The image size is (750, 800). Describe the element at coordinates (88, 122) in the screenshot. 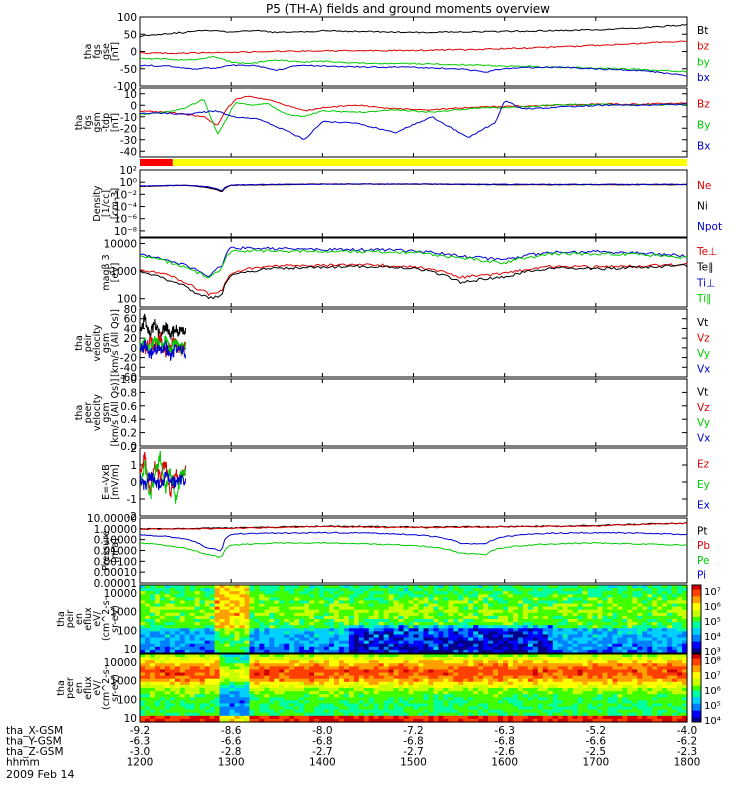

I see `y-axis-label: fgs` at that location.